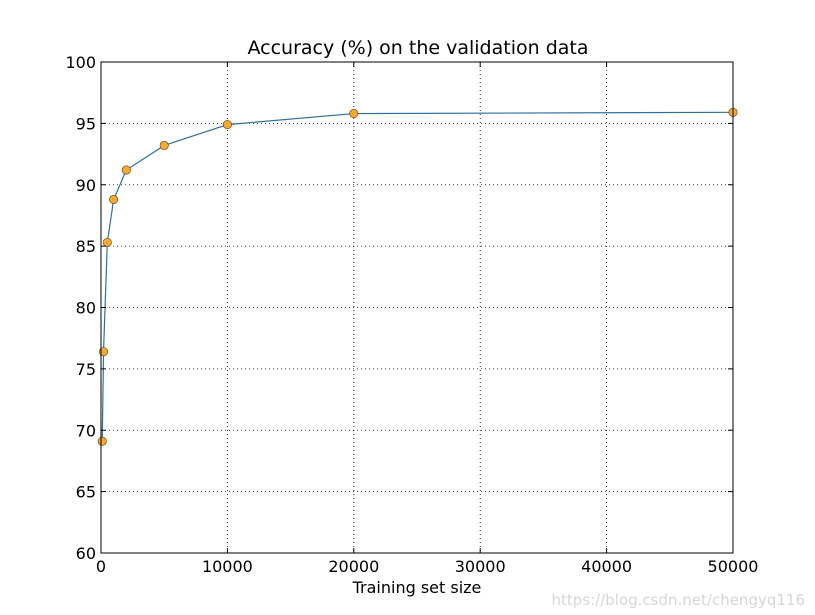 The image size is (815, 615). I want to click on y-tick-label: 95, so click(86, 123).